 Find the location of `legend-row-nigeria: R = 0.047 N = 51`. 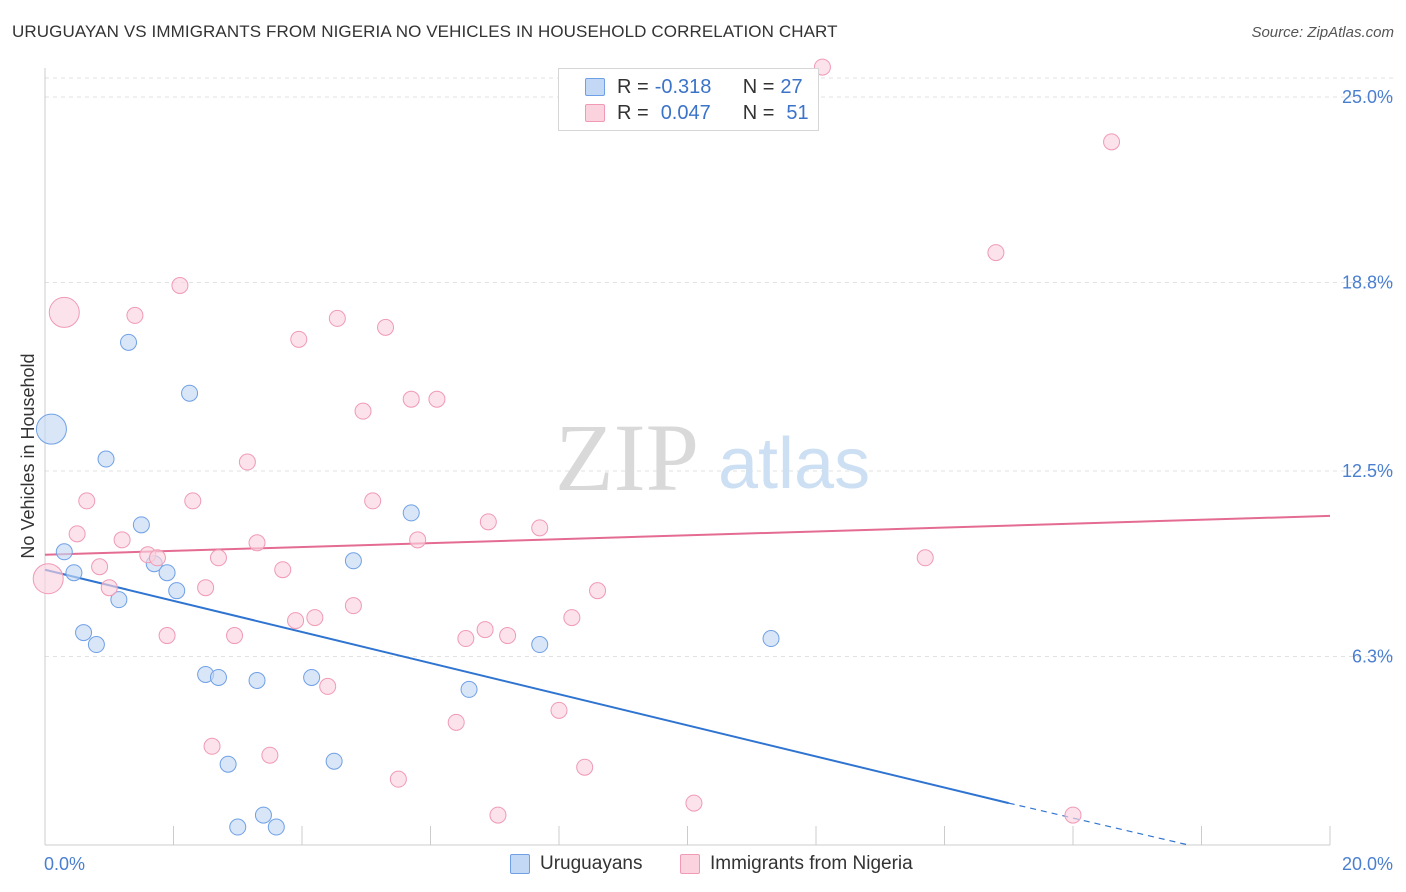

legend-row-nigeria: R = 0.047 N = 51 is located at coordinates (697, 113).